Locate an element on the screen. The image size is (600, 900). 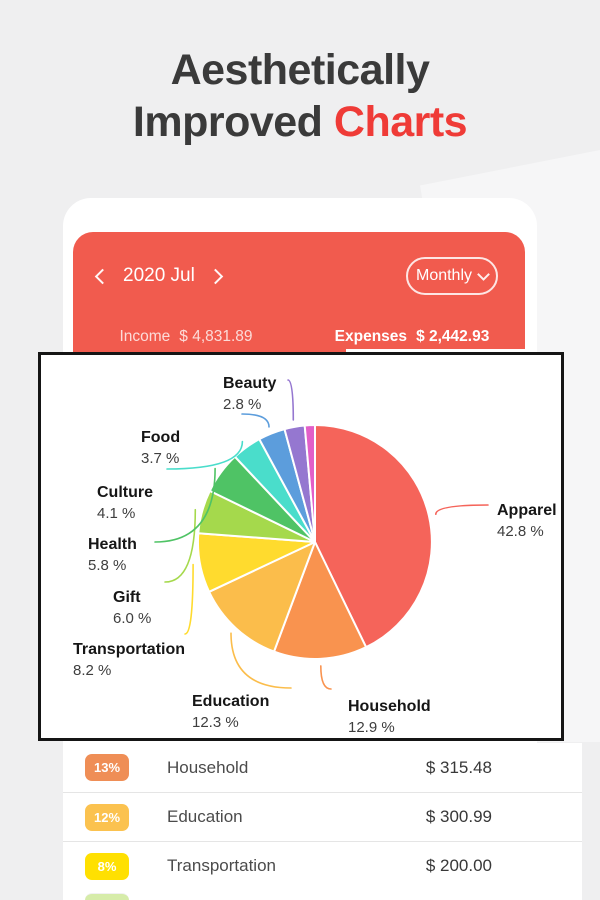
expense-row-transportation: 8% Transportation $ 200.00 is located at coordinates (322, 865).